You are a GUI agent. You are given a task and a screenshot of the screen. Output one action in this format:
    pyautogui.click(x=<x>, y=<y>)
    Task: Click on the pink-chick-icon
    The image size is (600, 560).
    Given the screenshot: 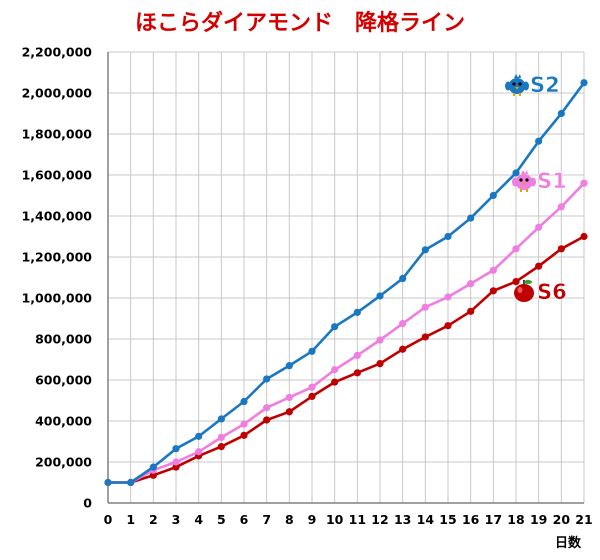 What is the action you would take?
    pyautogui.click(x=524, y=181)
    